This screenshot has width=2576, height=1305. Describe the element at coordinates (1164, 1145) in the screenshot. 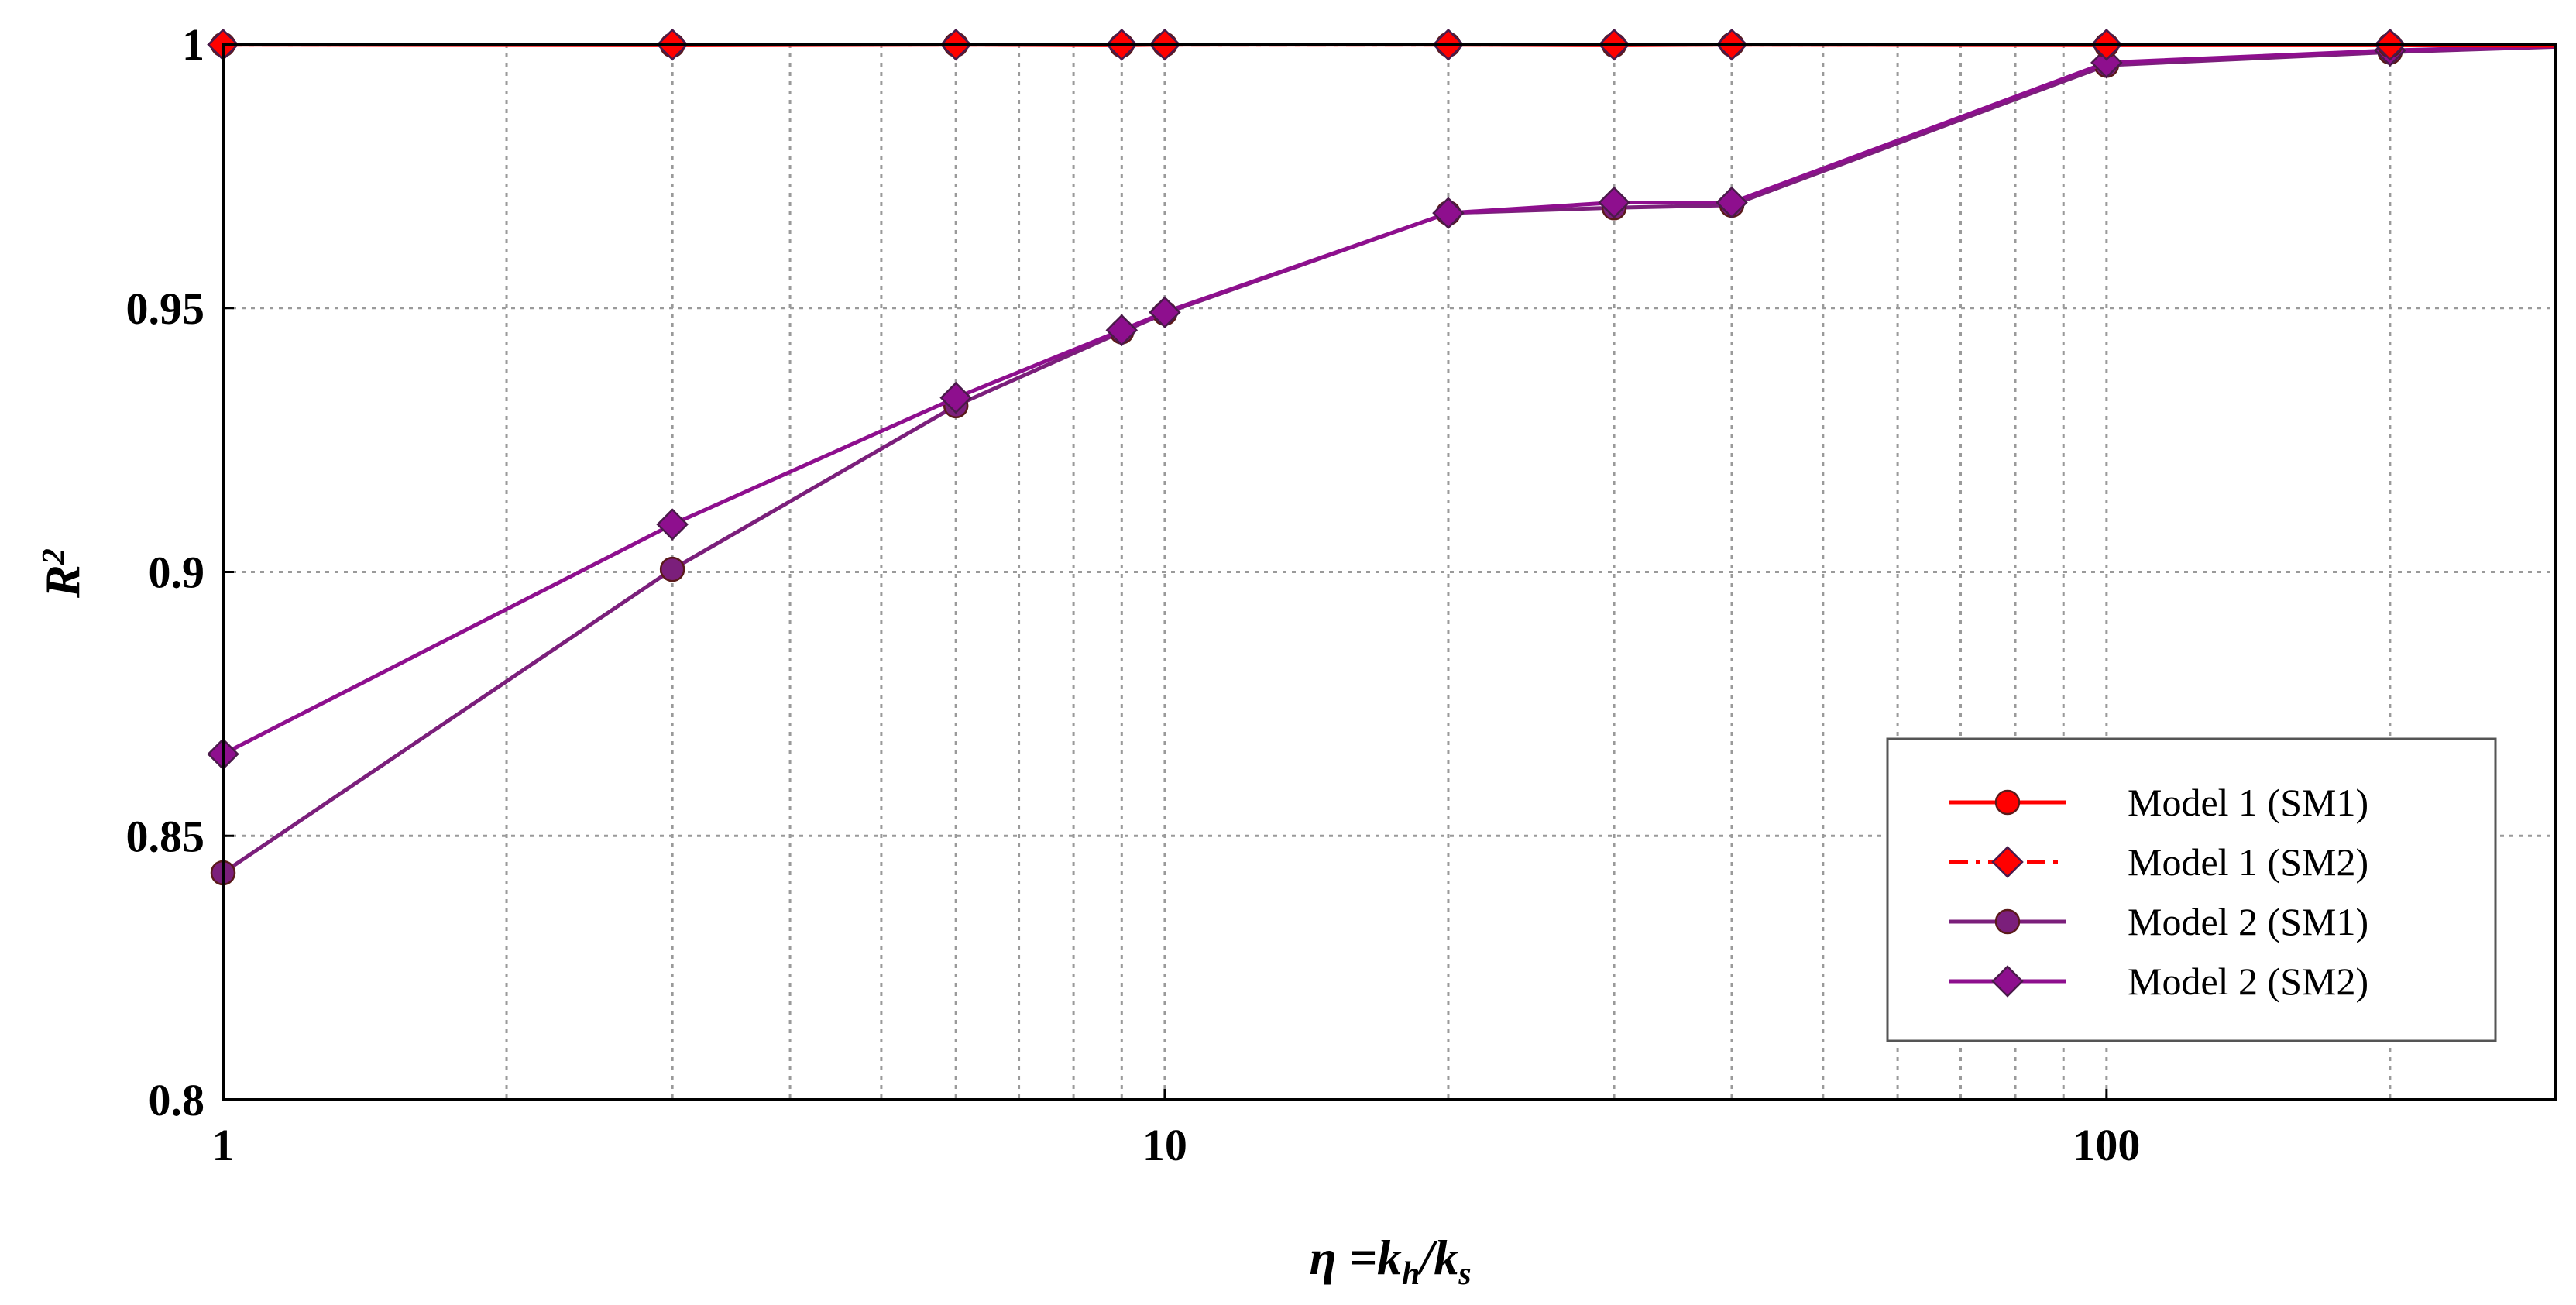

I see `x-tick-label: 10` at that location.